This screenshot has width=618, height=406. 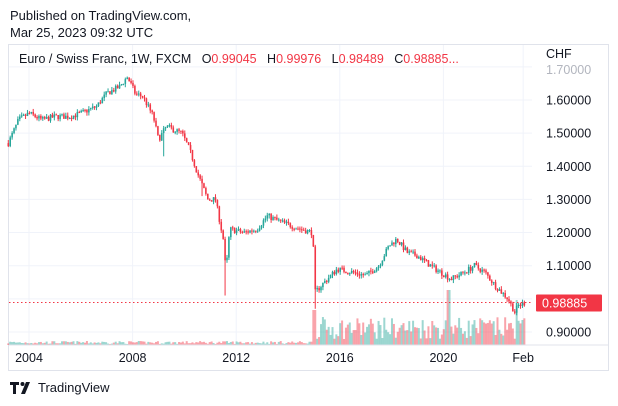 What do you see at coordinates (133, 358) in the screenshot?
I see `time-axis-label: 2008` at bounding box center [133, 358].